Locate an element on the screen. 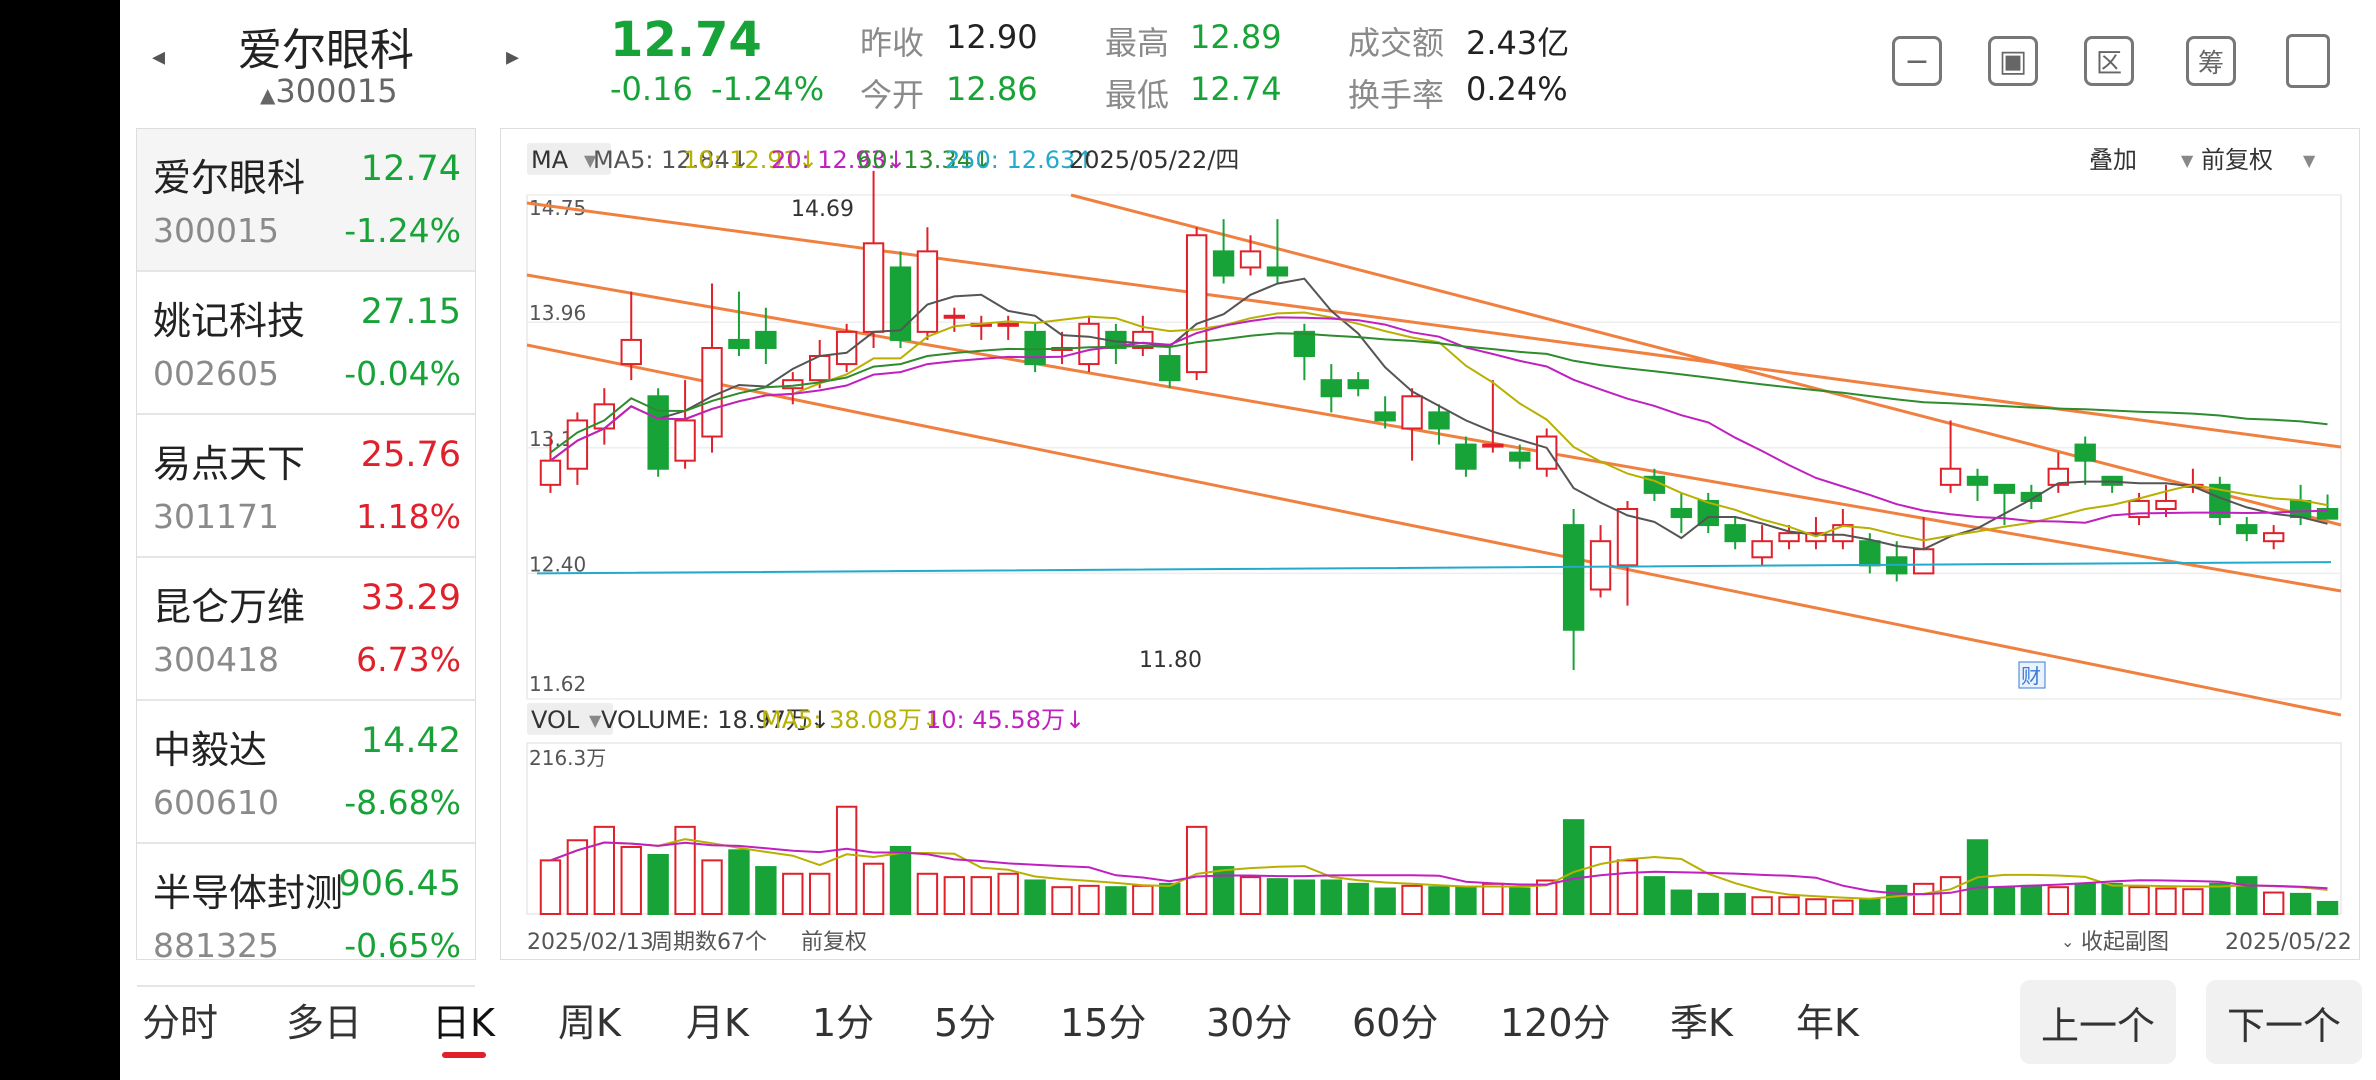 This screenshot has width=2376, height=1080. watchlist-code: 881325 is located at coordinates (216, 945).